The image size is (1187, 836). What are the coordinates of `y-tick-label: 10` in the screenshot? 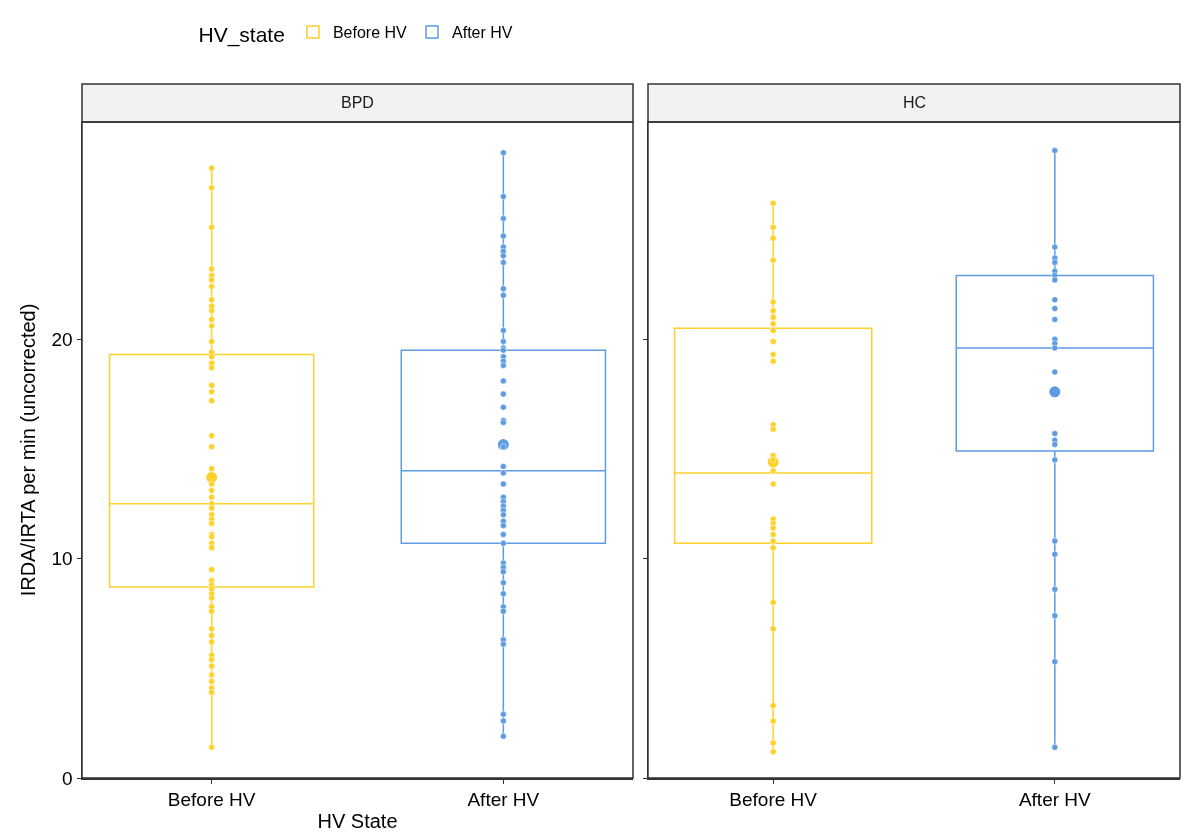 It's located at (62, 559).